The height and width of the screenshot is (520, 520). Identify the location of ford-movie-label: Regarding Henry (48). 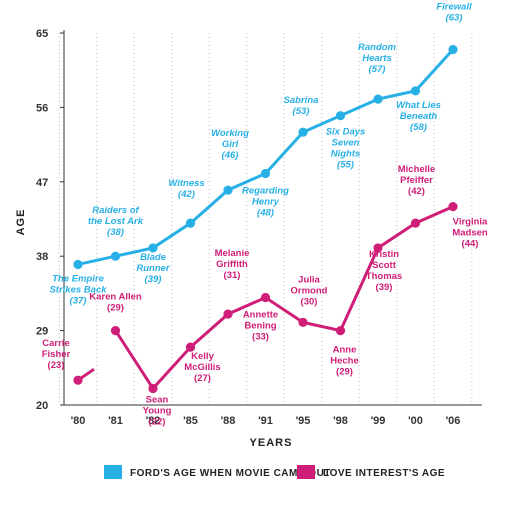
(265, 202).